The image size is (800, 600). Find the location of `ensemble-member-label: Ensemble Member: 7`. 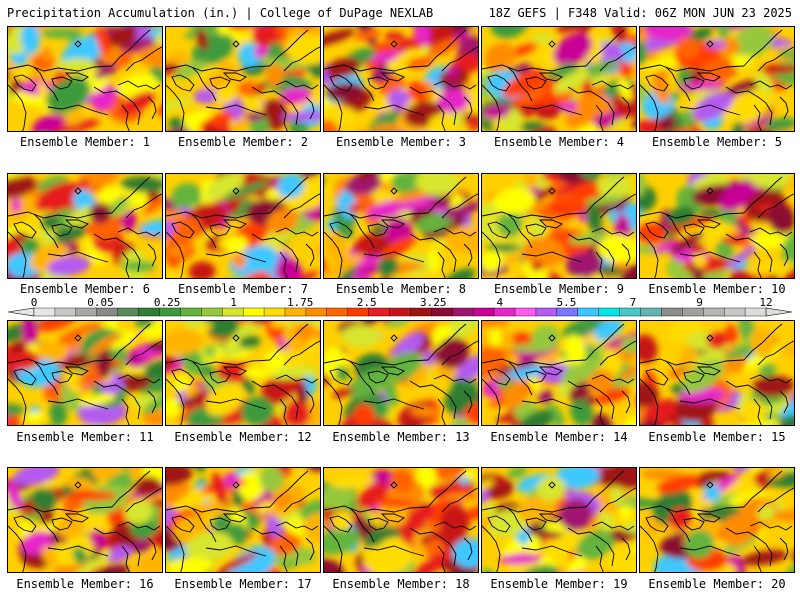

ensemble-member-label: Ensemble Member: 7 is located at coordinates (243, 289).